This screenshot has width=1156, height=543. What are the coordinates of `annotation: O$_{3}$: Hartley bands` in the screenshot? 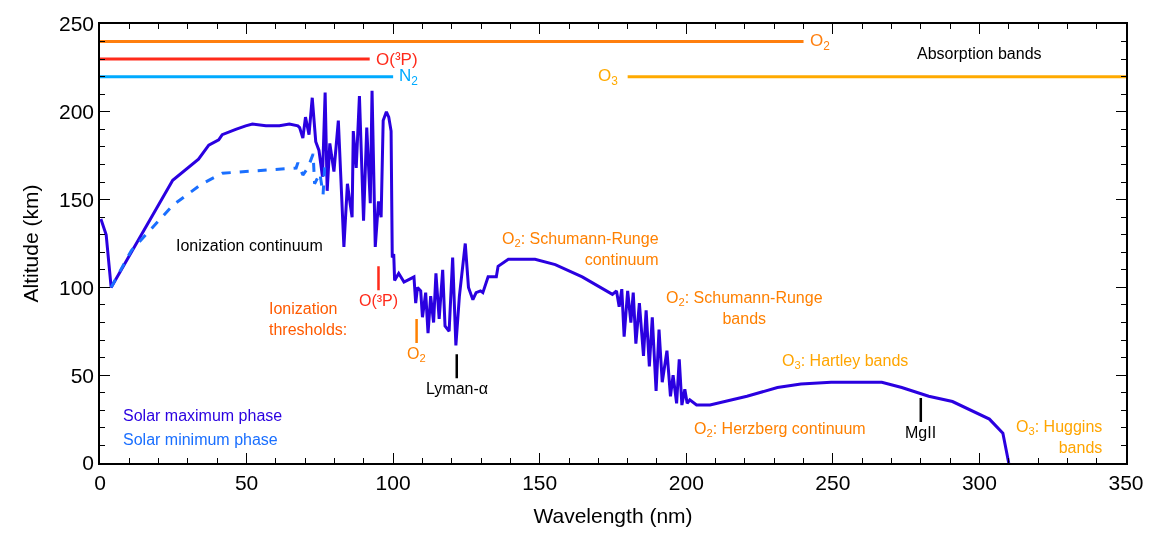 It's located at (845, 362).